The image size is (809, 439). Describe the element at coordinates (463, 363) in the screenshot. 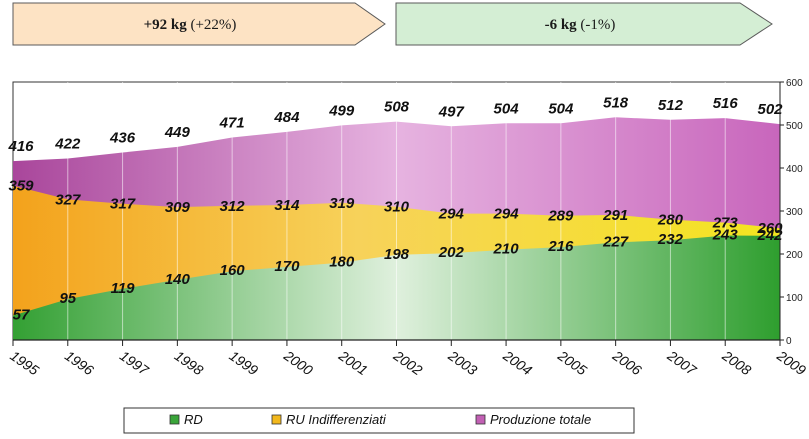

I see `x-tick-label: 2003` at that location.